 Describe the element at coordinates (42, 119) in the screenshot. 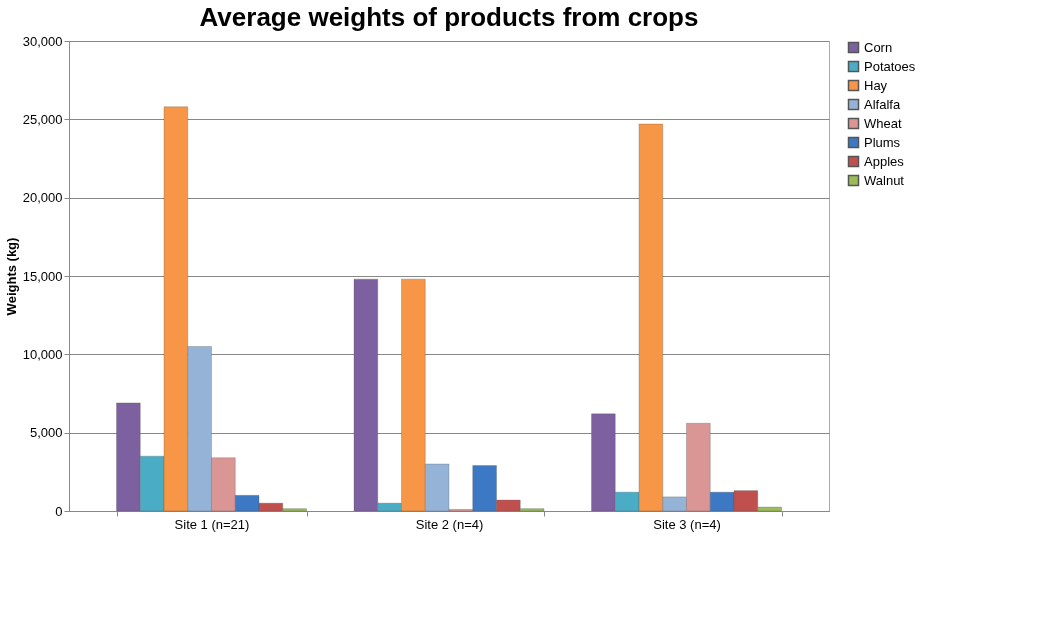

I see `y-tick-label: 25,000` at that location.